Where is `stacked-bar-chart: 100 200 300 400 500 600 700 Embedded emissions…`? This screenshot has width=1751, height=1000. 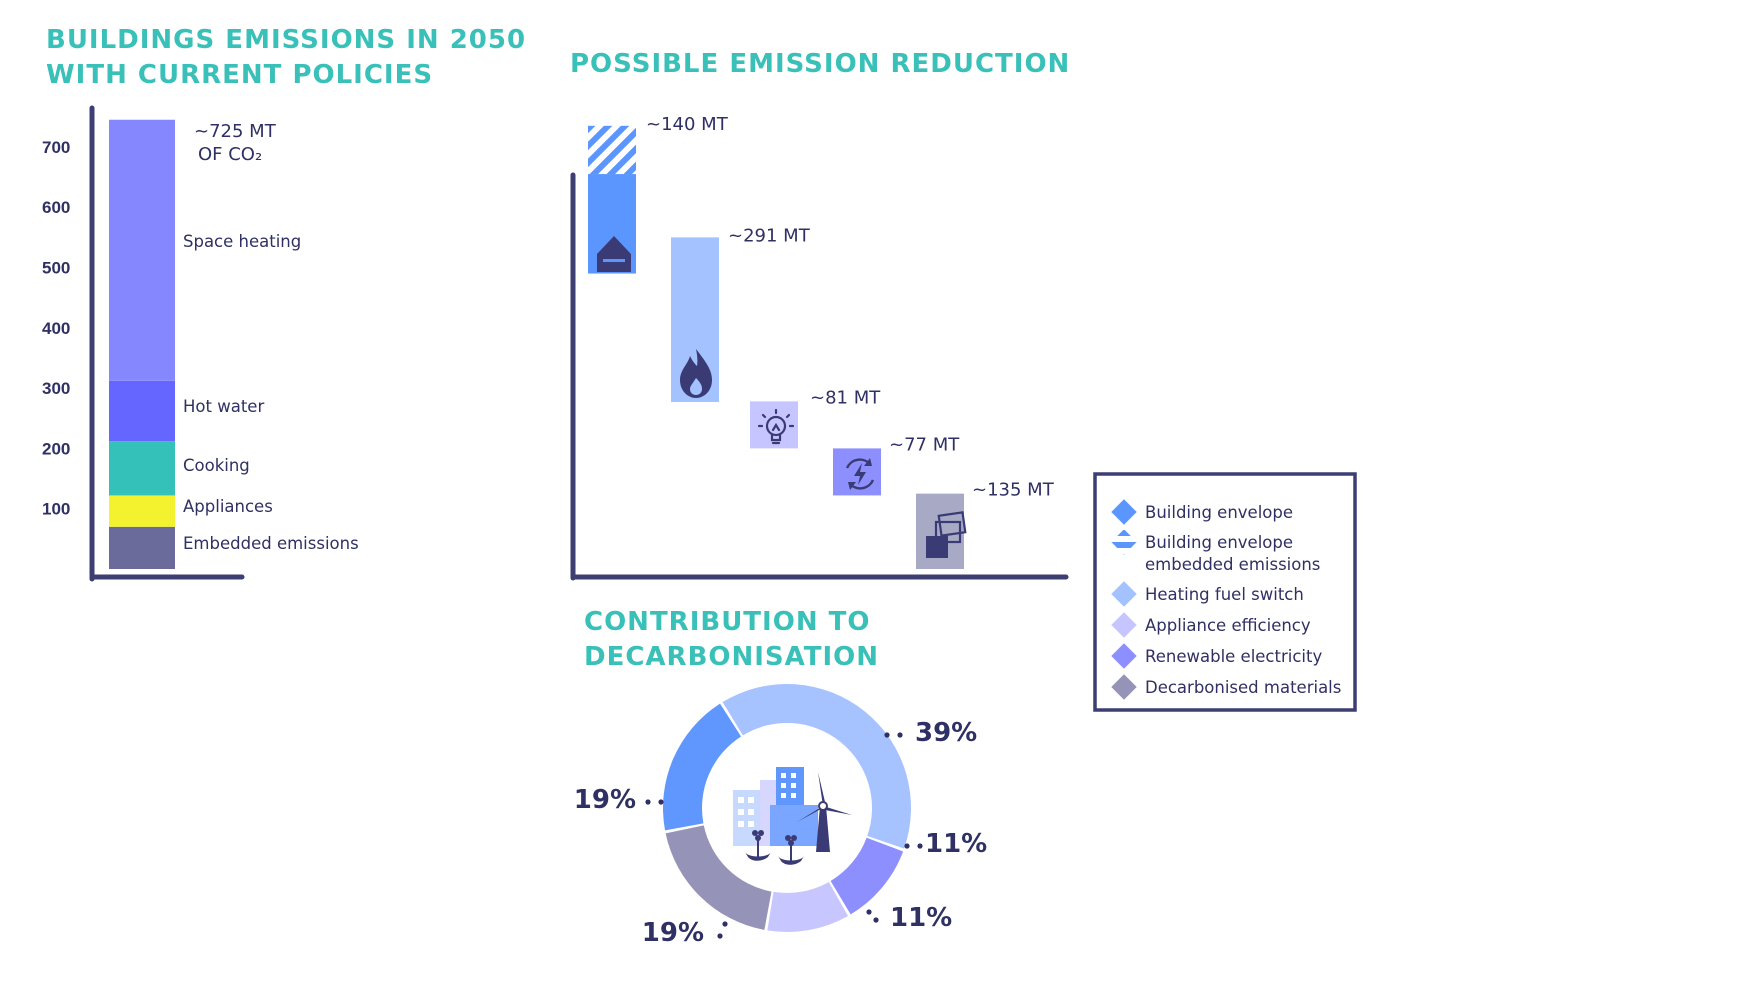
stacked-bar-chart: 100 200 300 400 500 600 700 Embedded emissions… is located at coordinates (200, 343).